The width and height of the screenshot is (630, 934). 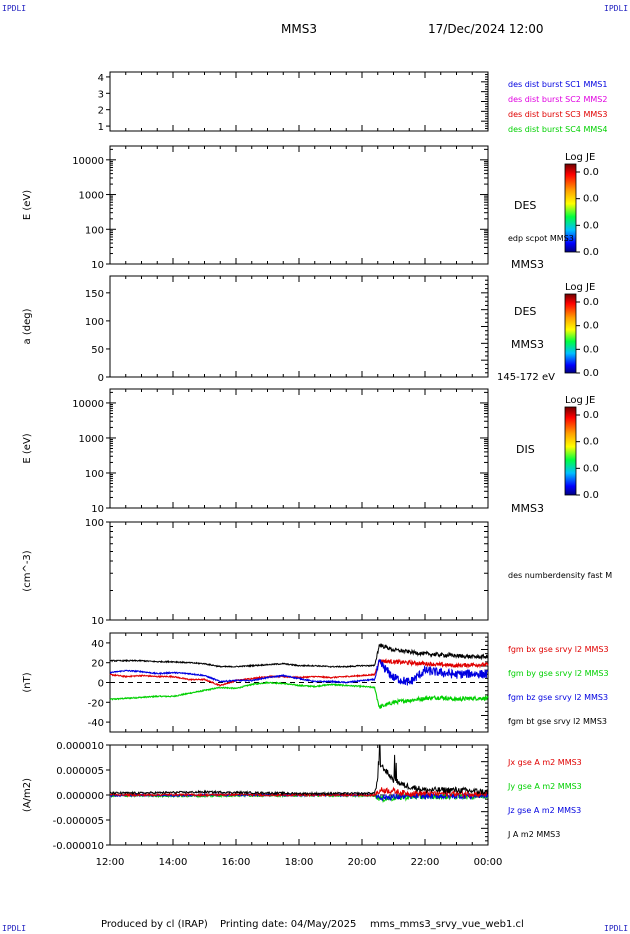 What do you see at coordinates (27, 570) in the screenshot?
I see `y-axis-label: (cm^-3)` at bounding box center [27, 570].